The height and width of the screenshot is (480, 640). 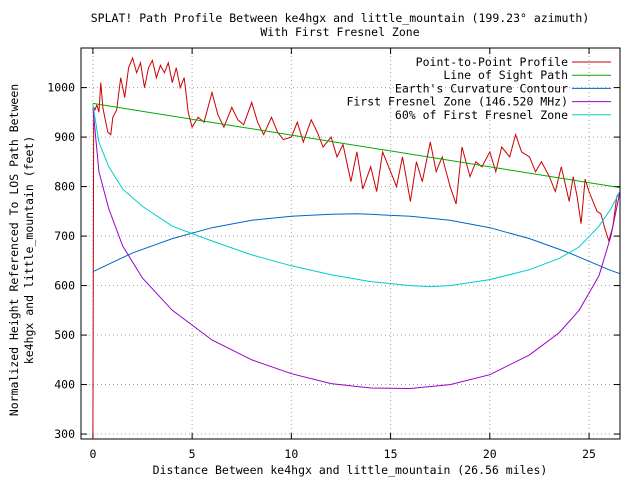 I want to click on series-line-earth-s-curvature-contour, so click(x=356, y=244).